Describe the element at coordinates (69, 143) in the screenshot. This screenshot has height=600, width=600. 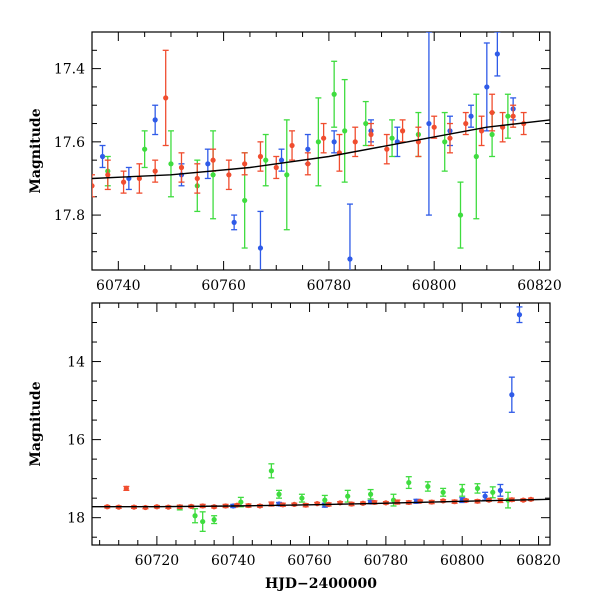
I see `y-tick-label: 17.6` at that location.